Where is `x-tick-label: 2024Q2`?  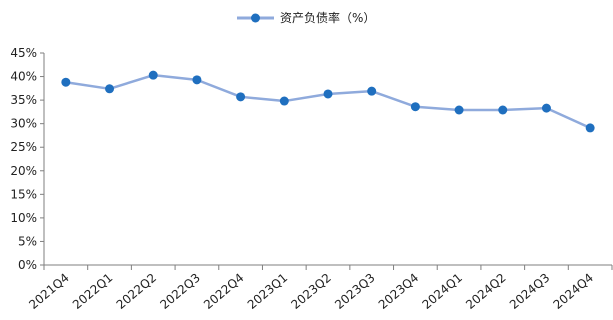
x-tick-label: 2024Q2 is located at coordinates (485, 291).